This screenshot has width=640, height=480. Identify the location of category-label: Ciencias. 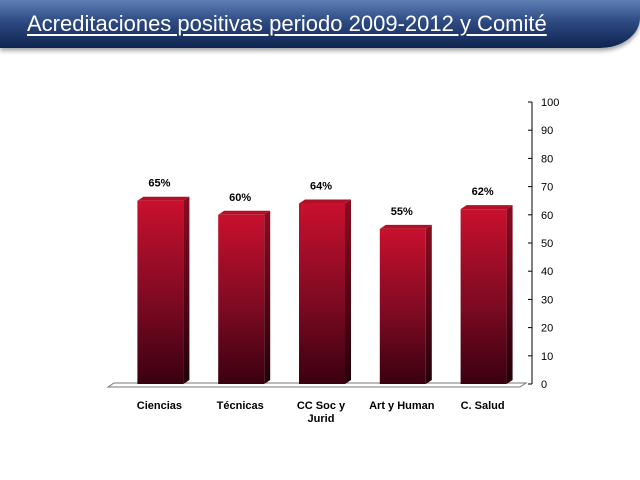
(159, 406).